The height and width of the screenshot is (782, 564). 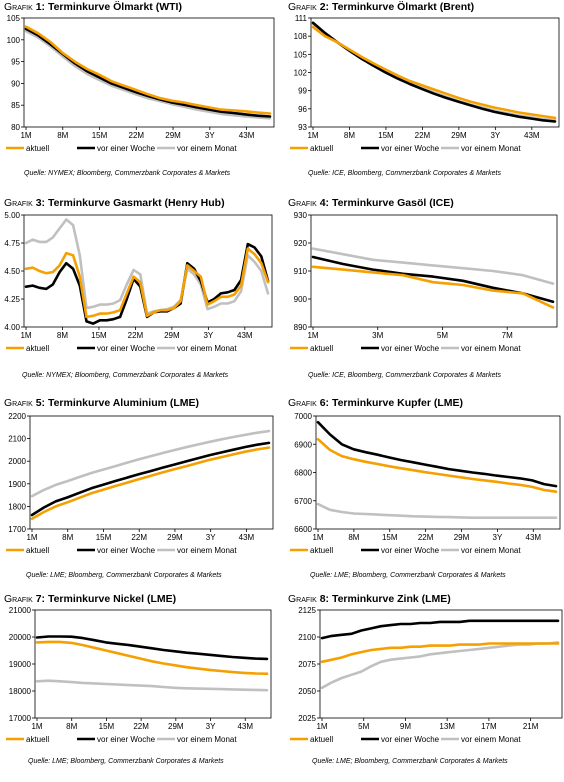 I want to click on y-tick-label: 7000, so click(x=303, y=416).